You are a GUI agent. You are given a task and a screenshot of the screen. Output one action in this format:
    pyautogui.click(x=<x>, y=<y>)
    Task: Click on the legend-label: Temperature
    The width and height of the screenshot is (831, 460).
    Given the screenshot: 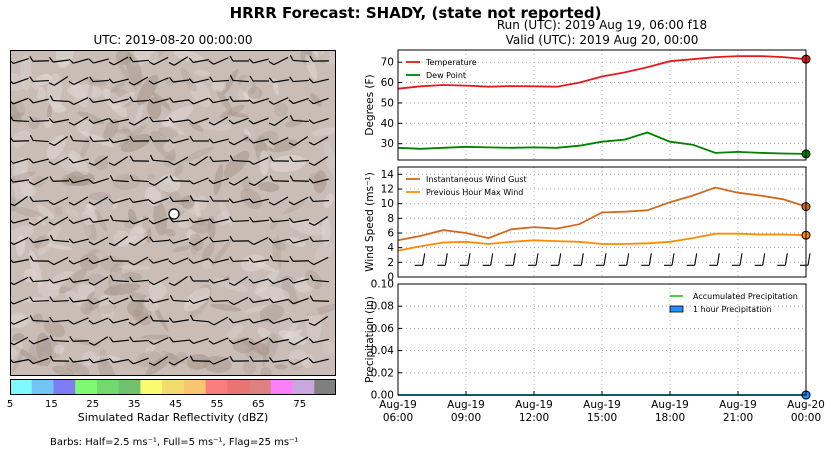 What is the action you would take?
    pyautogui.click(x=451, y=62)
    